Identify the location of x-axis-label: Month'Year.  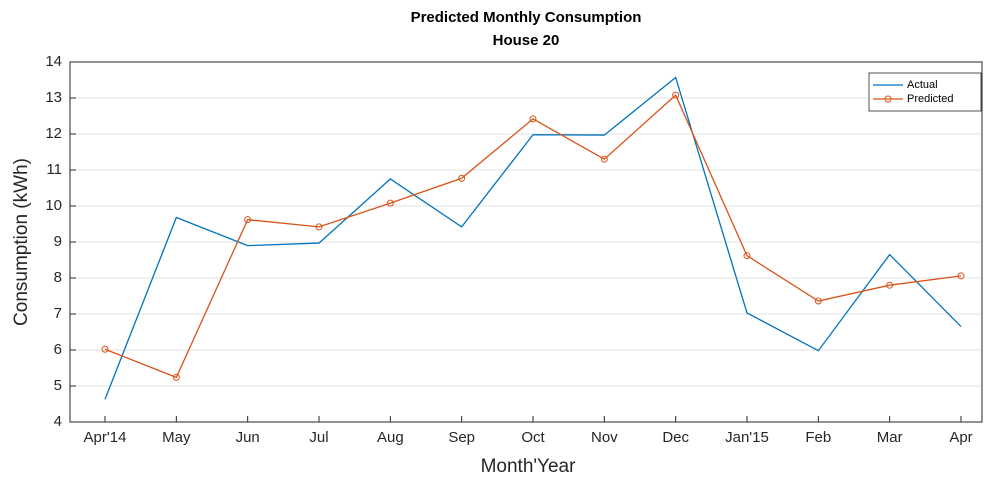
(528, 466).